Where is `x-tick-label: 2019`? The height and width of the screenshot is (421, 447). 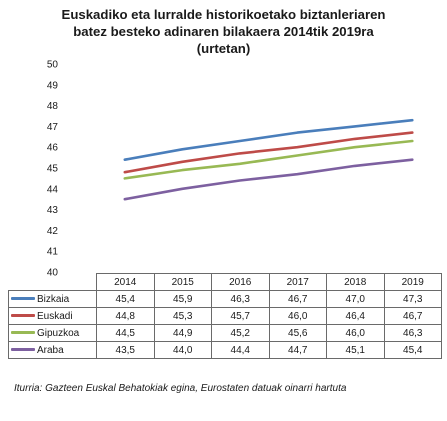
x-tick-label: 2019 is located at coordinates (412, 282).